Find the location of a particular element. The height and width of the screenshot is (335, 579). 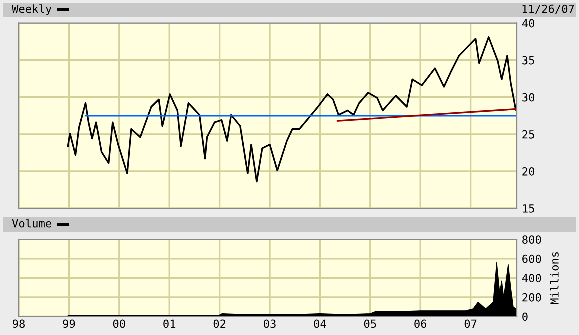

x-tick-label: 06 is located at coordinates (420, 324).